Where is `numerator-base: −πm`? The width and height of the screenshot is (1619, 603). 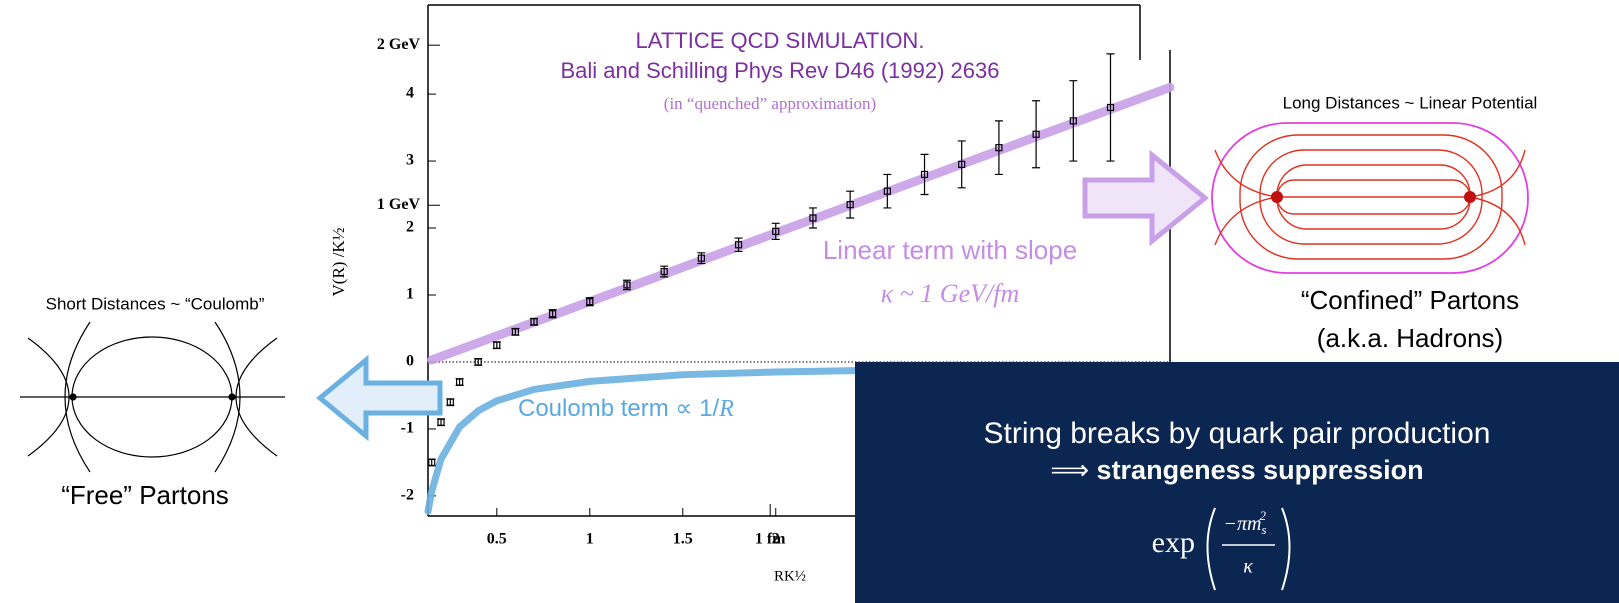 numerator-base: −πm is located at coordinates (1242, 524).